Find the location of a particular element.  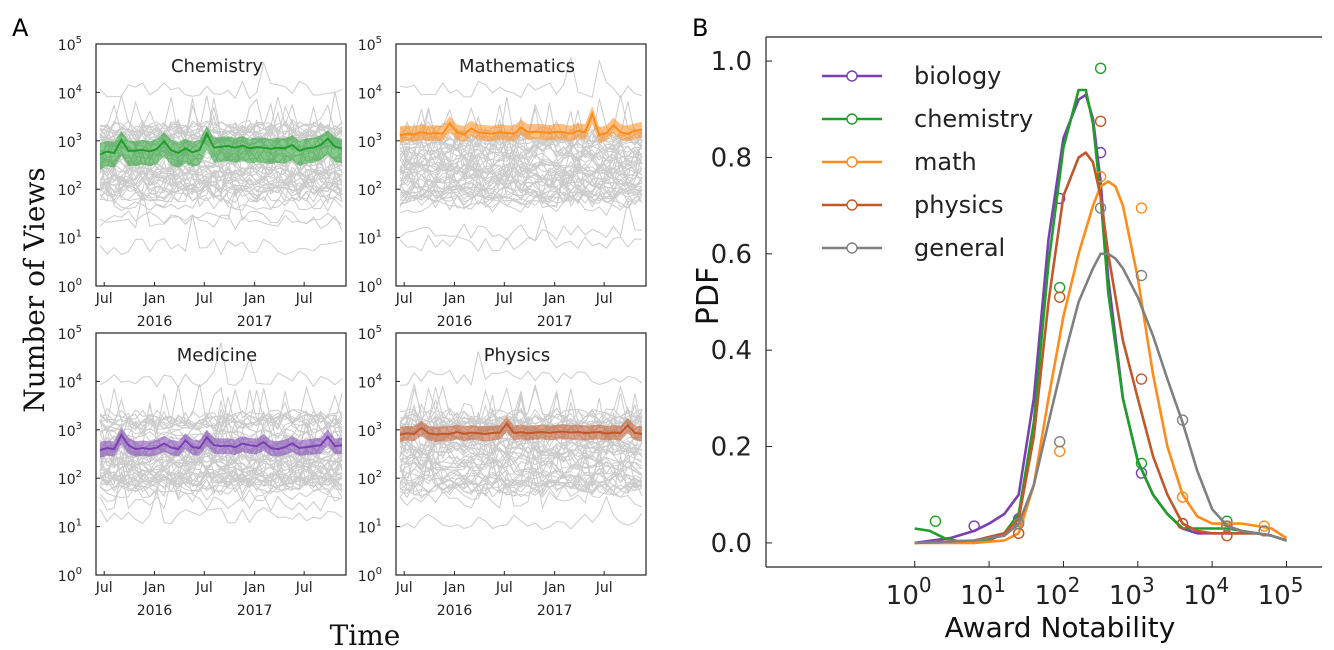

y-tick-label-exp: 4 is located at coordinates (79, 377).